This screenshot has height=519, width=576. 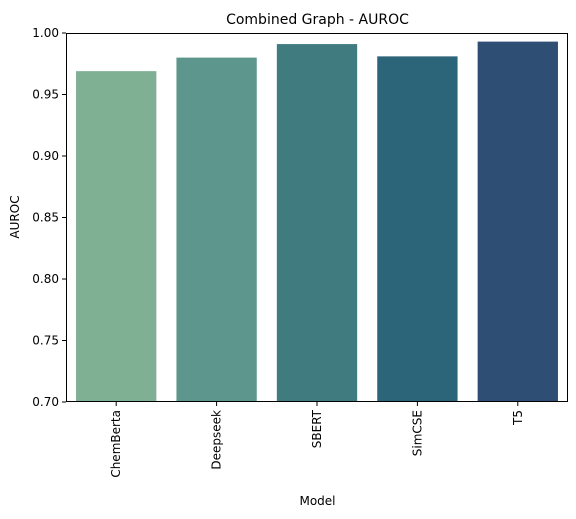 What do you see at coordinates (45, 95) in the screenshot?
I see `y-tick-label: 0.95` at bounding box center [45, 95].